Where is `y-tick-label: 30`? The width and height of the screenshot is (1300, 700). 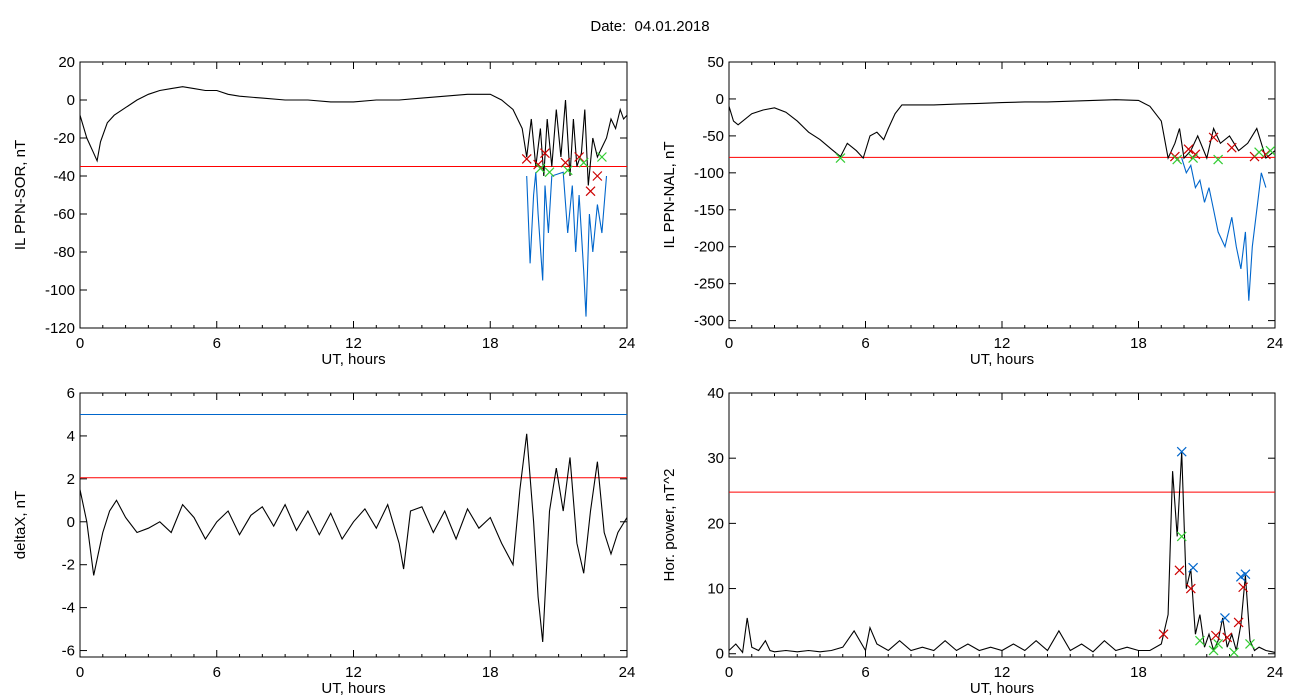
y-tick-label: 30 is located at coordinates (715, 458).